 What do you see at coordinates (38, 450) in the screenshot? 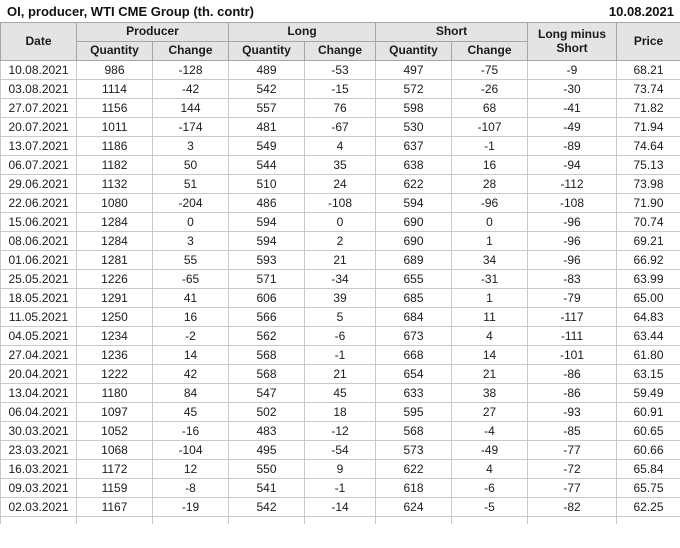
I see `date-cell: 23.03.2021` at bounding box center [38, 450].